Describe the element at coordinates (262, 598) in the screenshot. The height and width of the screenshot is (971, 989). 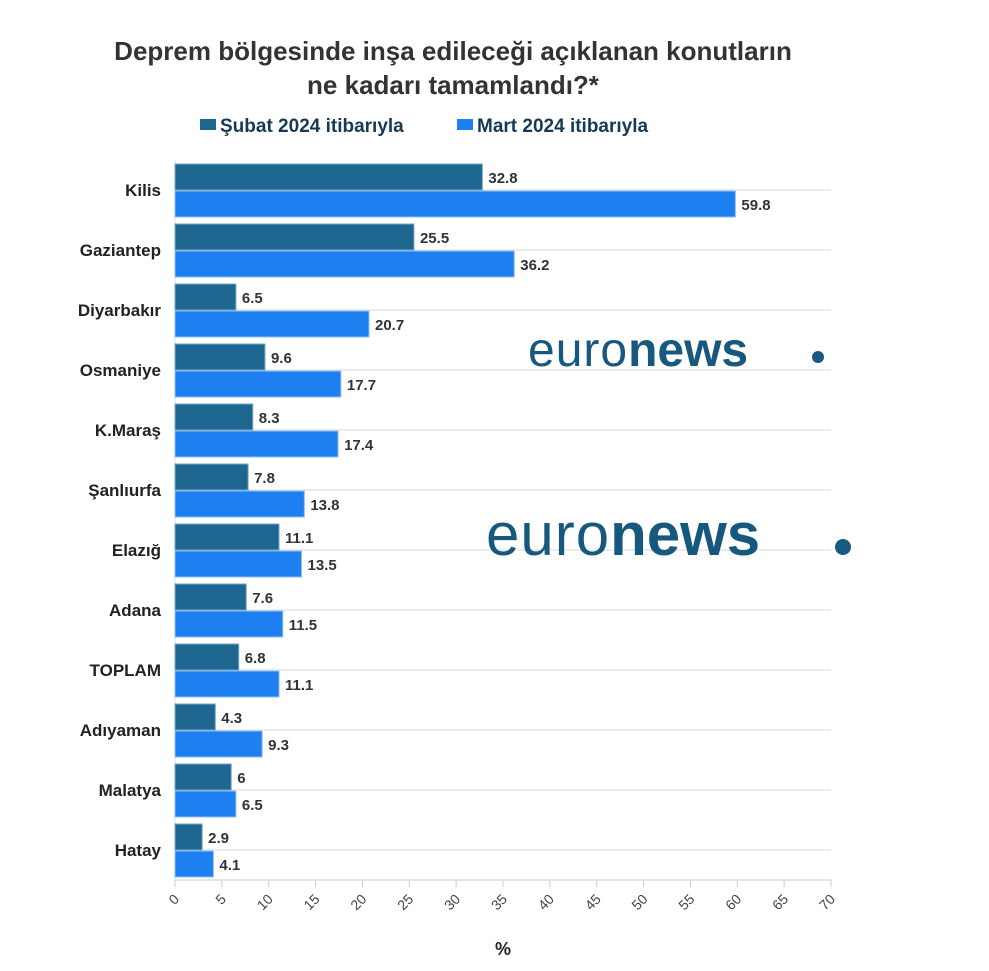
I see `data-label: 7.6` at that location.